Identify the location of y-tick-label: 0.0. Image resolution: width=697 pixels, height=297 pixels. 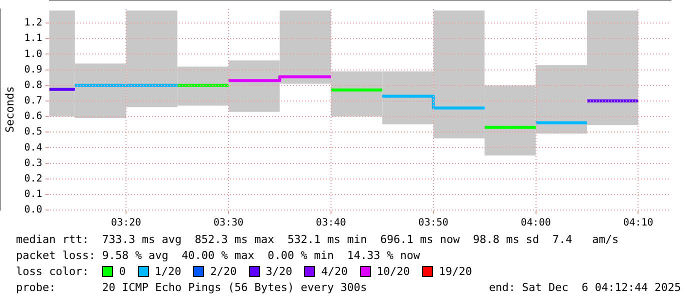
(33, 210).